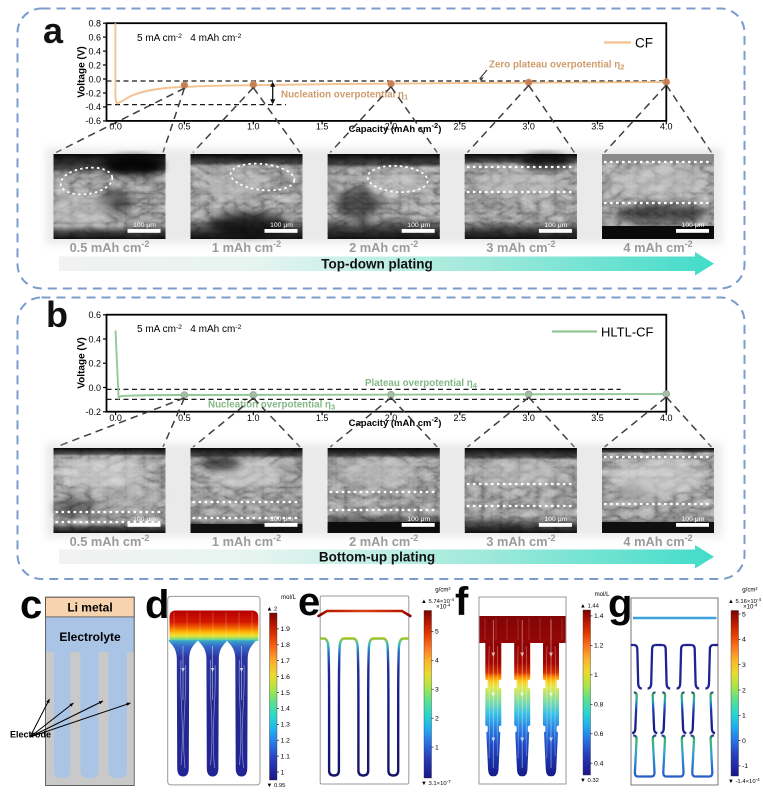 This screenshot has height=805, width=763. Describe the element at coordinates (443, 606) in the screenshot. I see `svg-text: ×10⁻⁴` at that location.